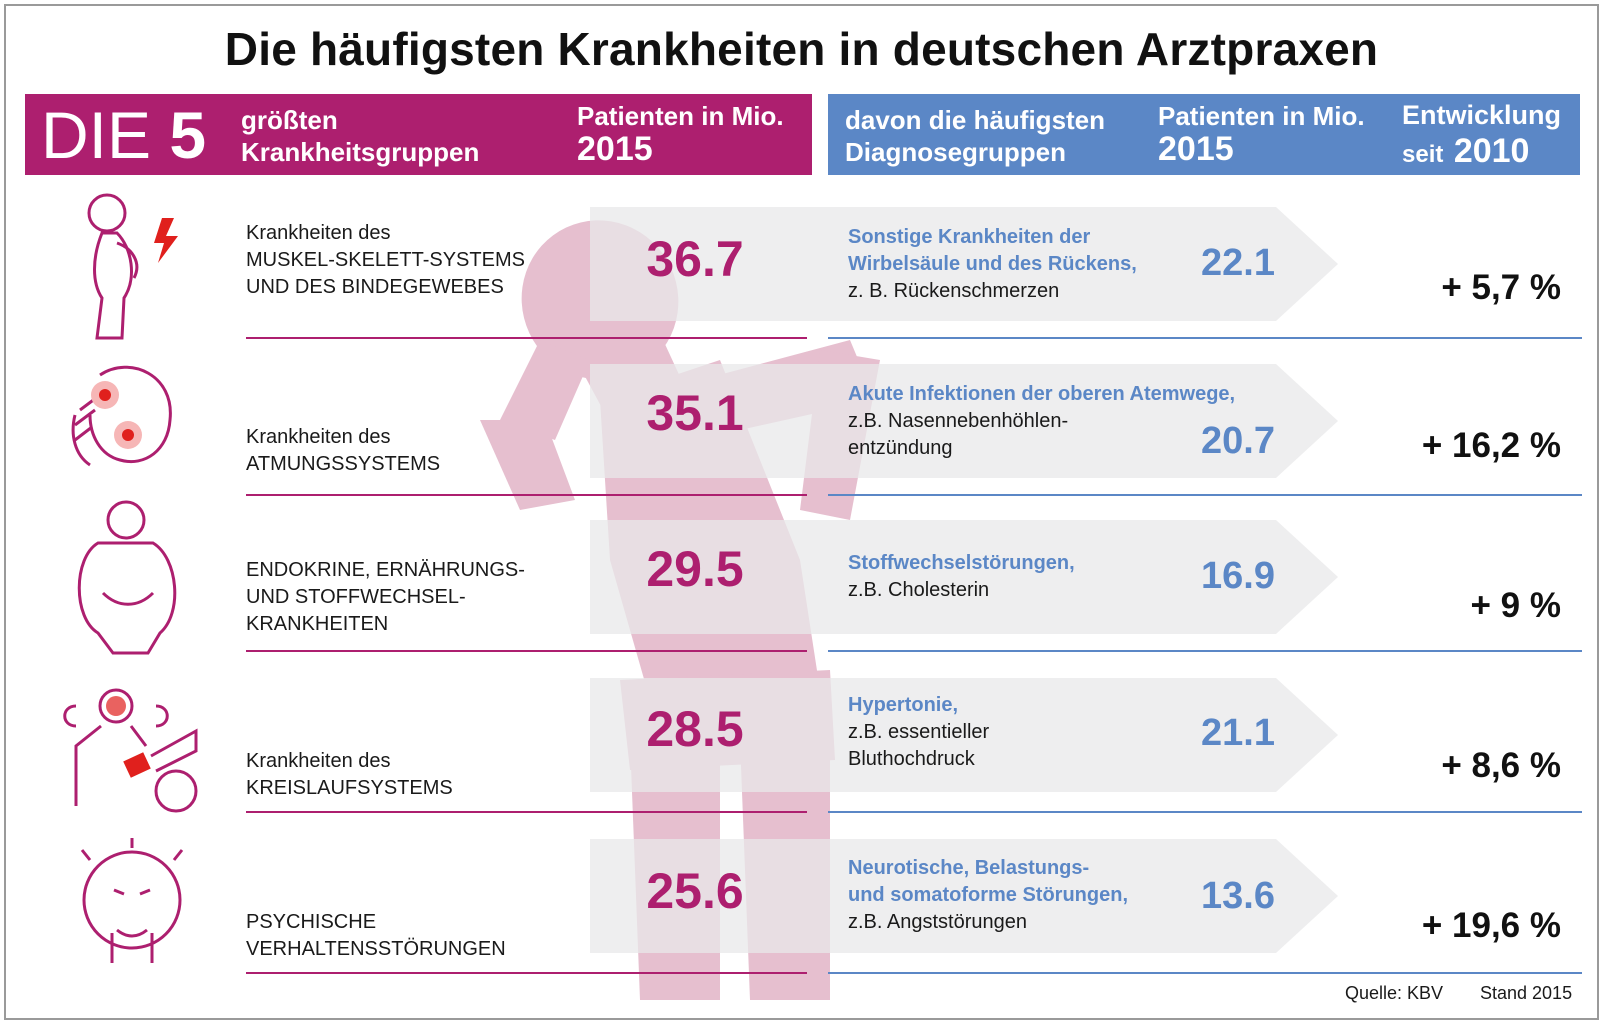 Image resolution: width=1603 pixels, height=1024 pixels. What do you see at coordinates (1196, 149) in the screenshot?
I see `patients-year-right: 2015` at bounding box center [1196, 149].